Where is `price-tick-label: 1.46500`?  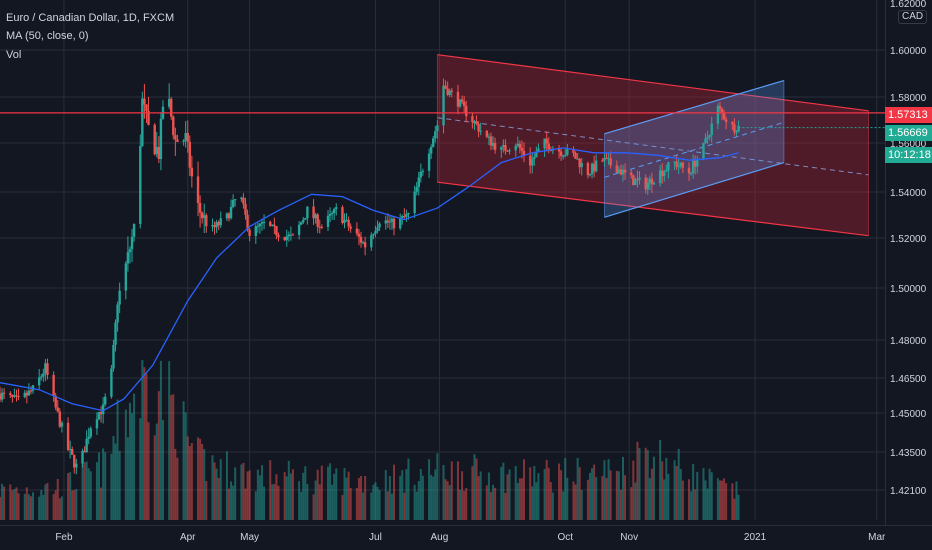 price-tick-label: 1.46500 is located at coordinates (908, 379).